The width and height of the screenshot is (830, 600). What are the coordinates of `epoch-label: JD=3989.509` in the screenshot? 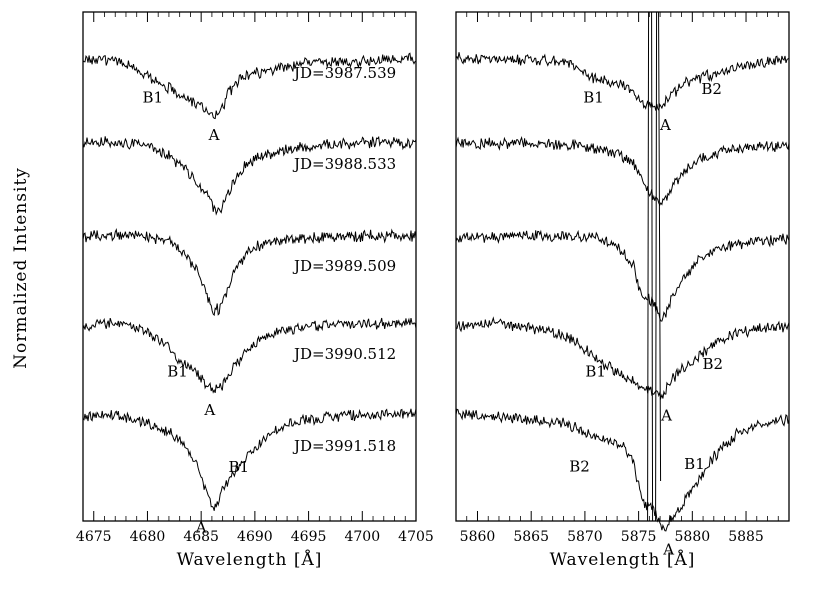 It's located at (344, 266).